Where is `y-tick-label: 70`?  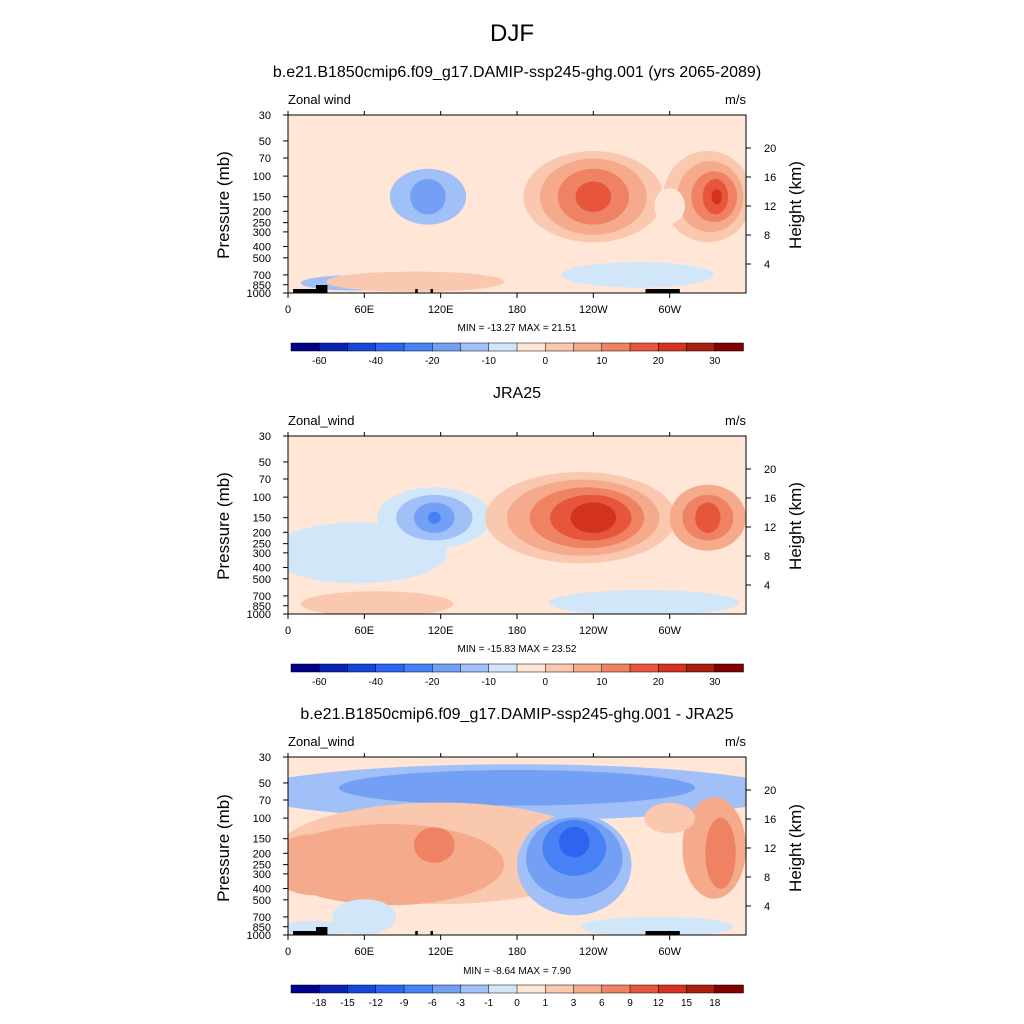 y-tick-label: 70 is located at coordinates (265, 801).